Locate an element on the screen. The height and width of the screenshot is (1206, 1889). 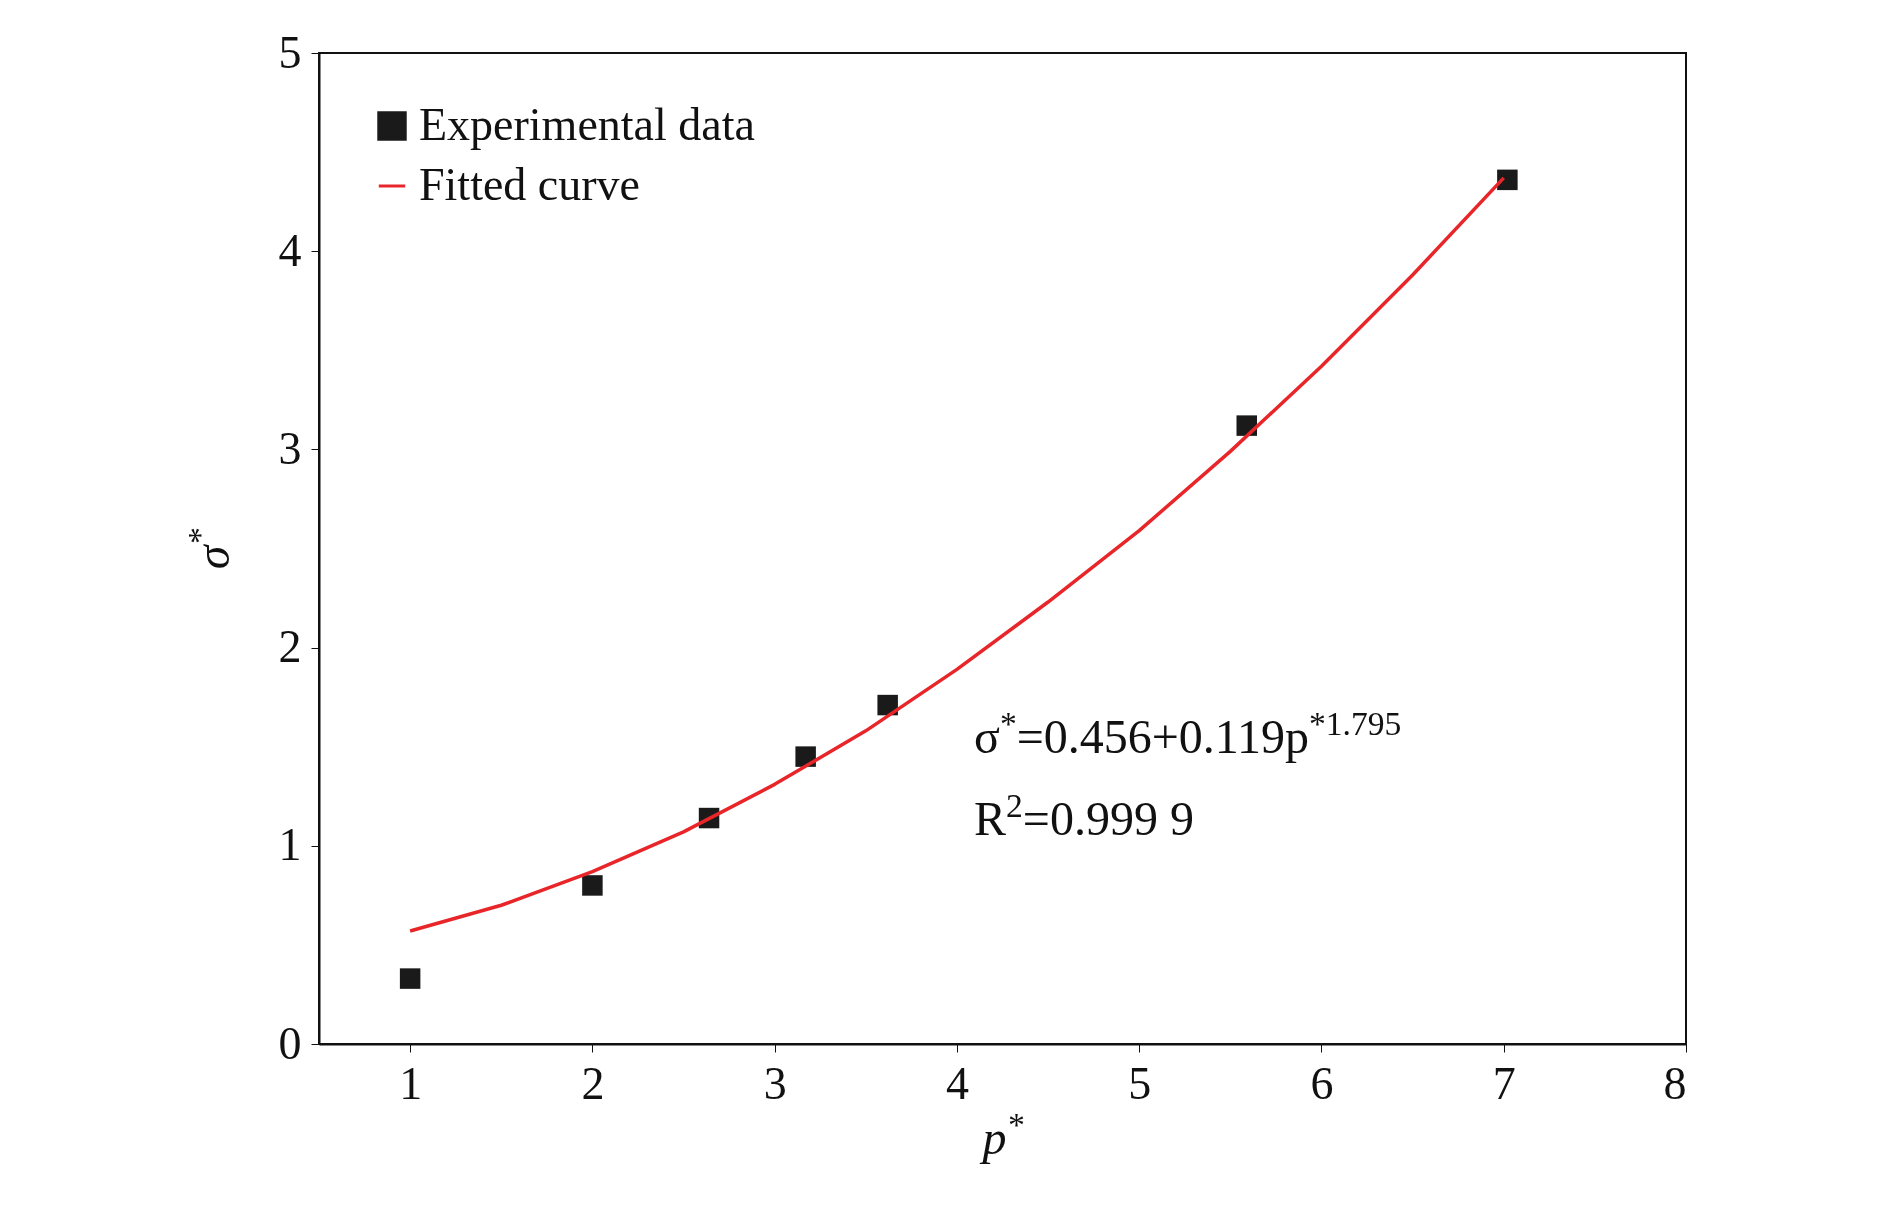
x-tick-label: 8 is located at coordinates (1675, 1083).